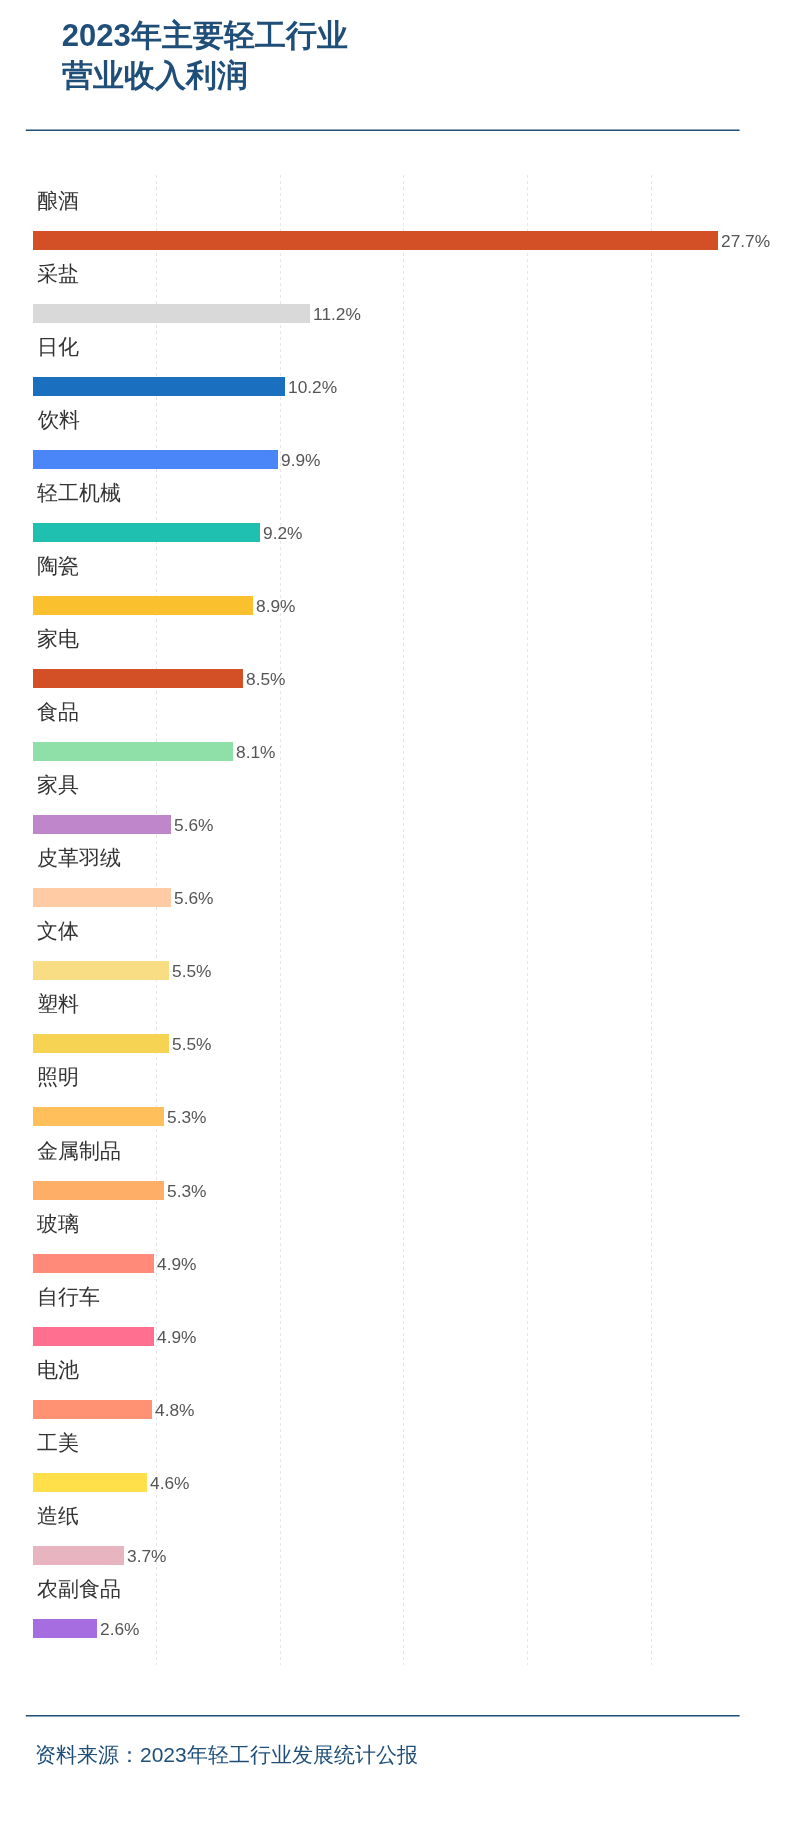 The image size is (800, 1836). I want to click on data-label: 8.5%, so click(266, 678).